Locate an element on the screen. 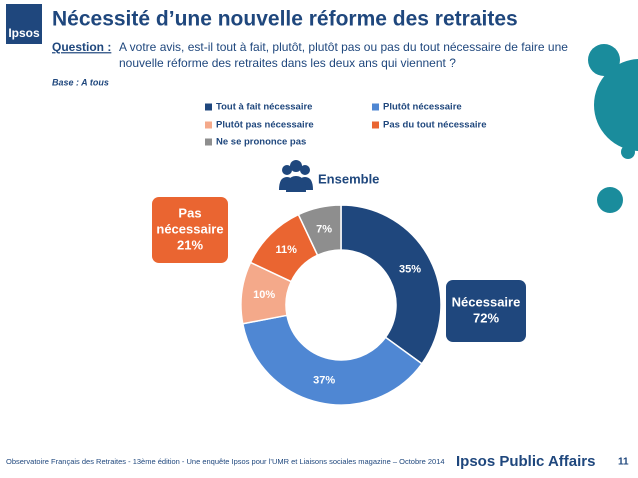 Image resolution: width=638 pixels, height=478 pixels. callout-value: 21% is located at coordinates (190, 244).